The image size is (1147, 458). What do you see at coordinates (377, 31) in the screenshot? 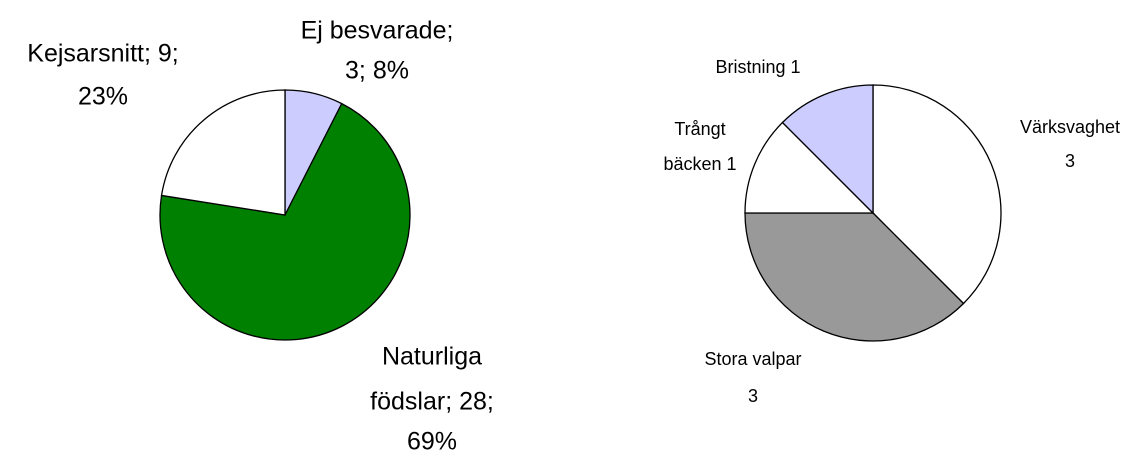
I see `slice-label: Ej besvarade;` at bounding box center [377, 31].